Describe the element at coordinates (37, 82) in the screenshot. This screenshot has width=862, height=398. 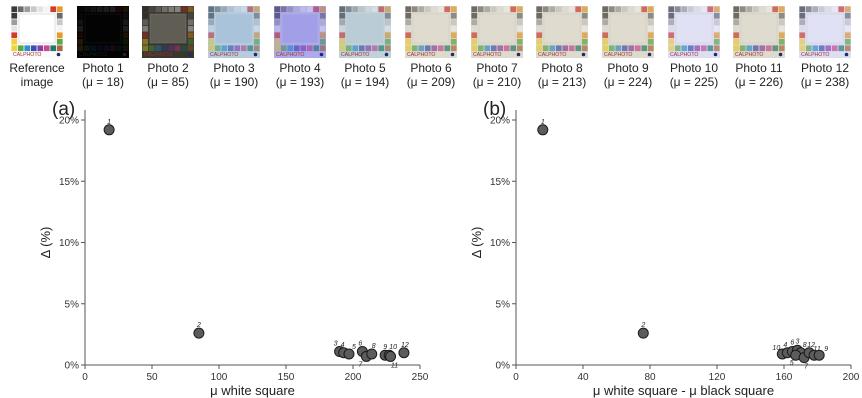
I see `thumbnail-sublabel: image` at that location.